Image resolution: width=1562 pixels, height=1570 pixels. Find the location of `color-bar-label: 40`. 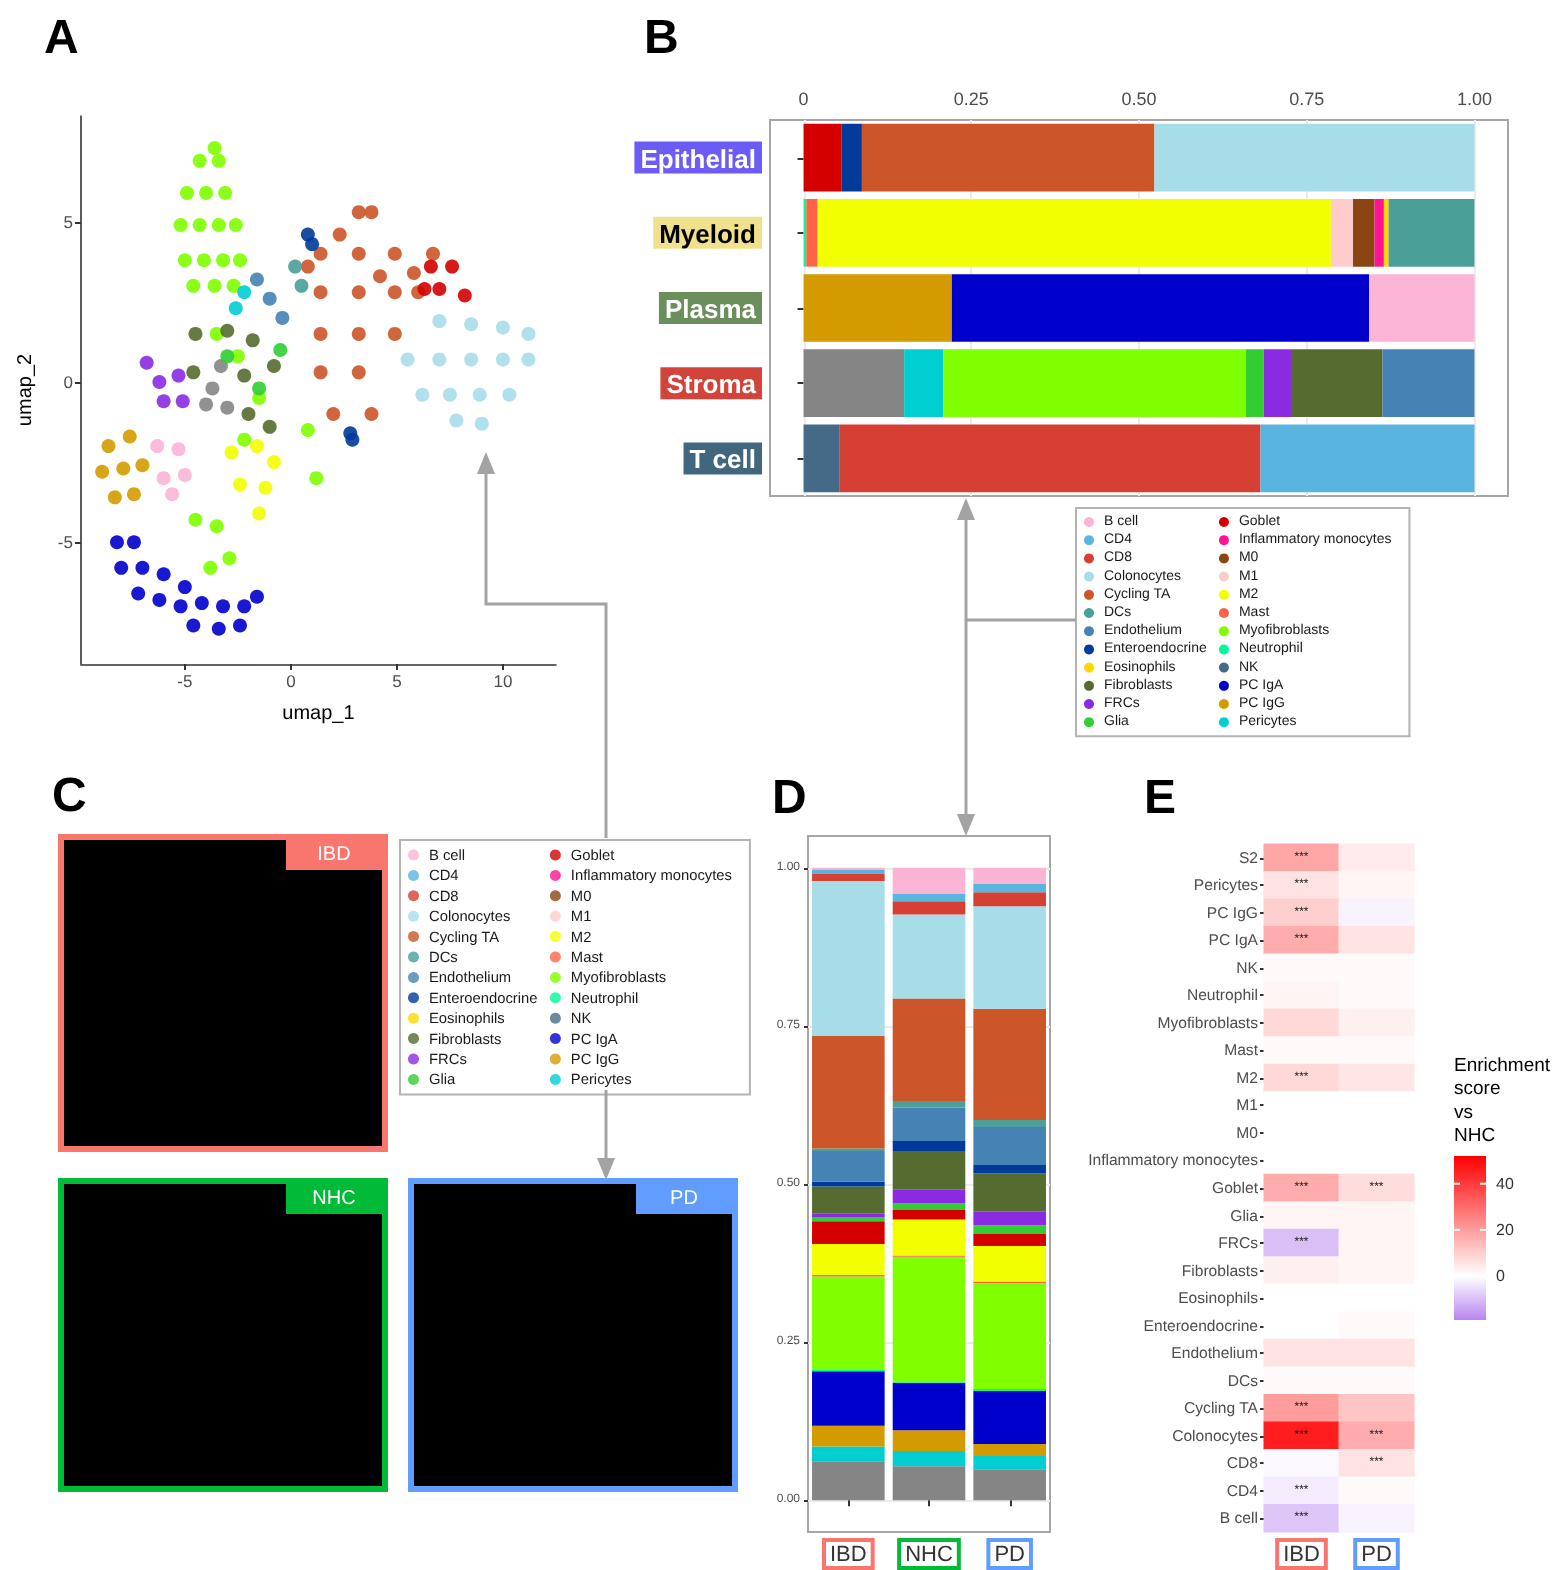

color-bar-label: 40 is located at coordinates (1505, 1183).